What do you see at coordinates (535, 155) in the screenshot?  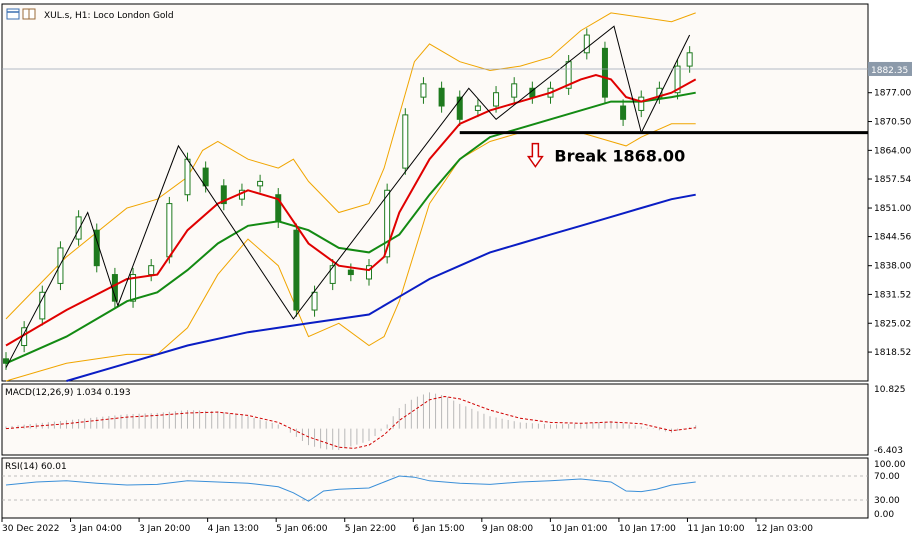 I see `down-arrow-icon` at bounding box center [535, 155].